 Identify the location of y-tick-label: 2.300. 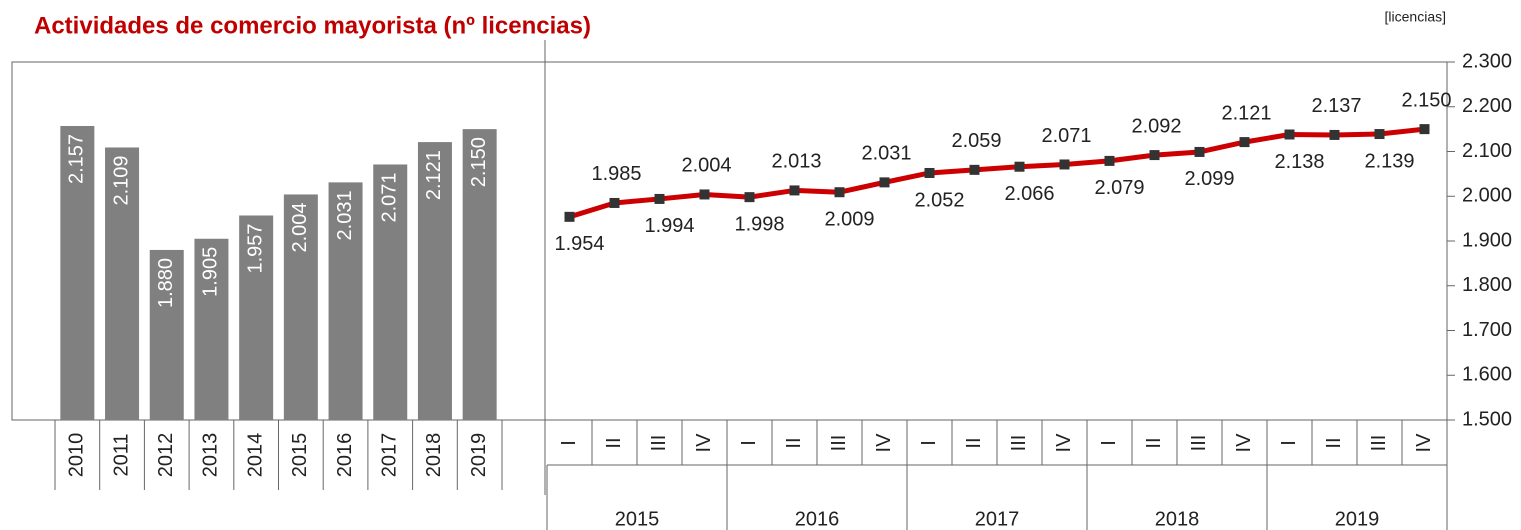
(1487, 61).